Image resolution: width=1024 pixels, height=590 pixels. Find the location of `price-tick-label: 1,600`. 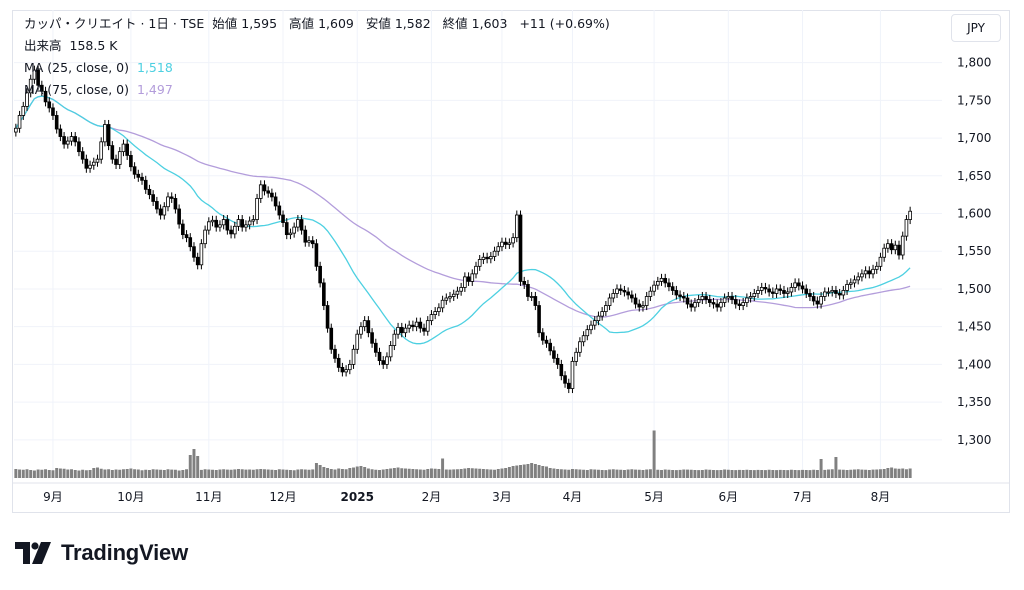

price-tick-label: 1,600 is located at coordinates (974, 214).